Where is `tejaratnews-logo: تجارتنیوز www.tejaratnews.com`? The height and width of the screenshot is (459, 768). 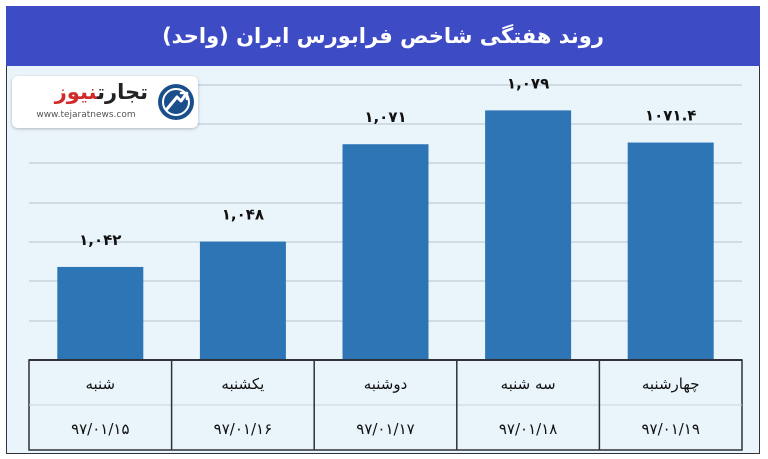
tejaratnews-logo: تجارتنیوز www.tejaratnews.com is located at coordinates (105, 102).